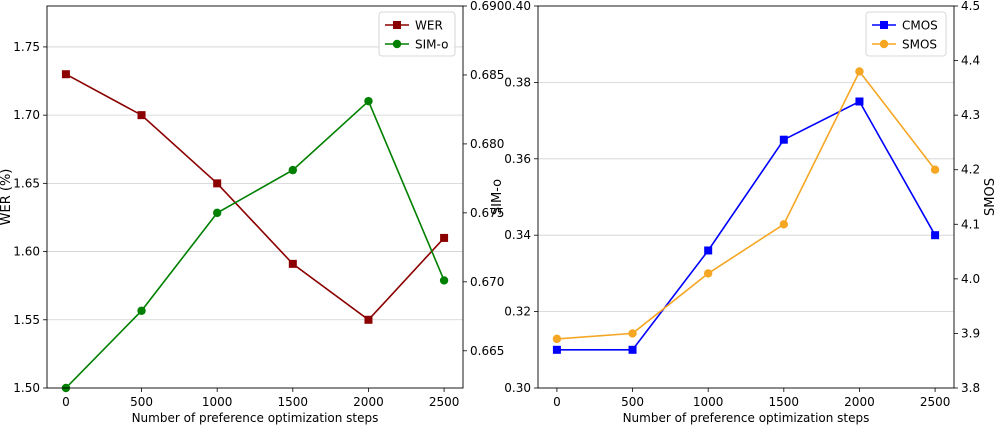  I want to click on y-tick-label: 0.36, so click(517, 159).